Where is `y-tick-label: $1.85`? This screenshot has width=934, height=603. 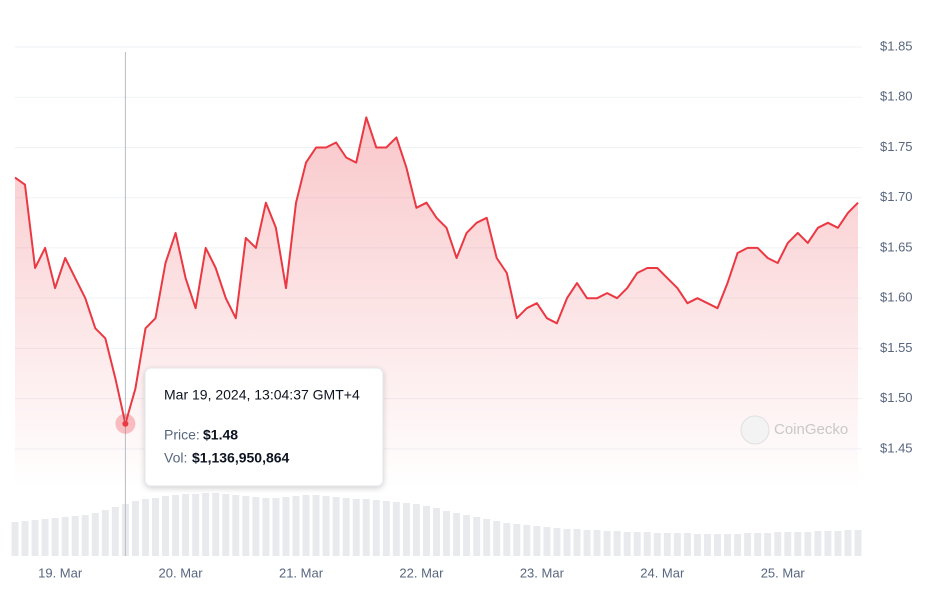 y-tick-label: $1.85 is located at coordinates (896, 45).